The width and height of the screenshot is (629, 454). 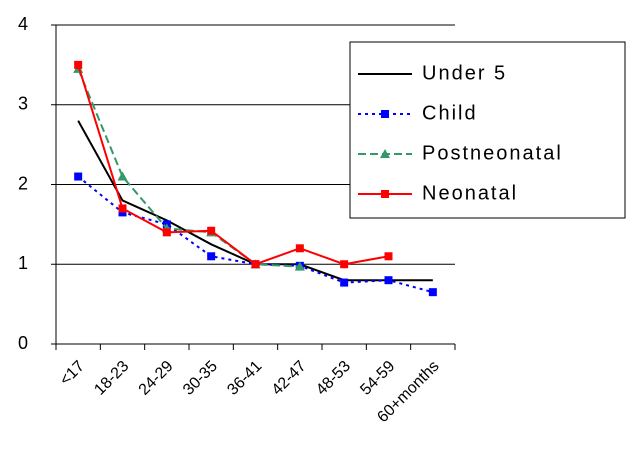 What do you see at coordinates (450, 113) in the screenshot?
I see `legend-label: Child` at bounding box center [450, 113].